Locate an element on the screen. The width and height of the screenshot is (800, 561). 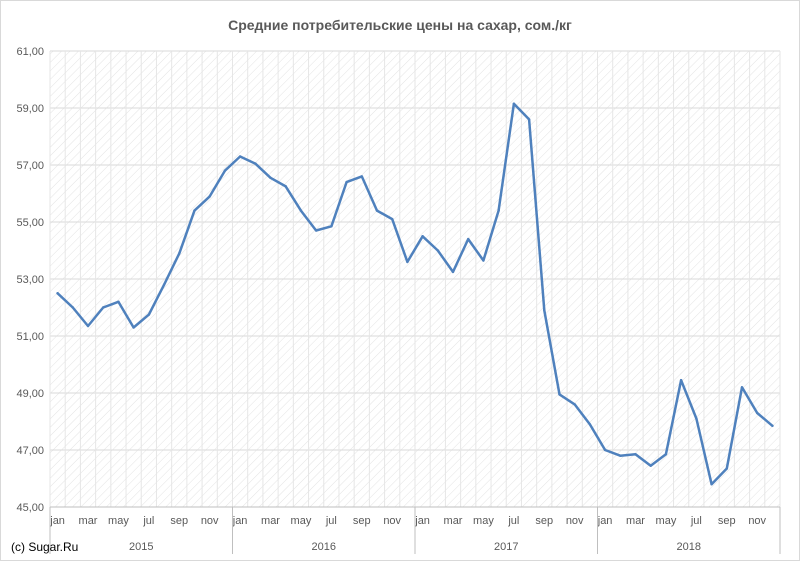
y-tick-label: 59,00 is located at coordinates (30, 109).